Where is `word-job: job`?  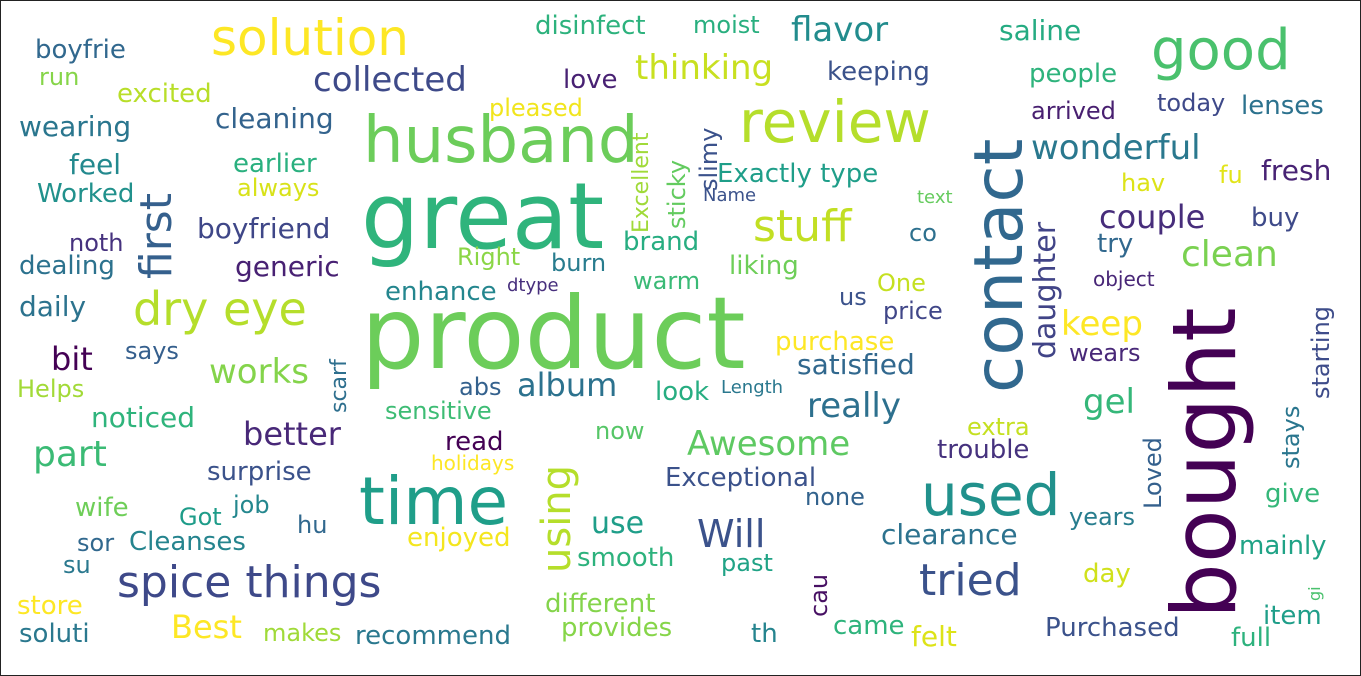
word-job: job is located at coordinates (251, 505).